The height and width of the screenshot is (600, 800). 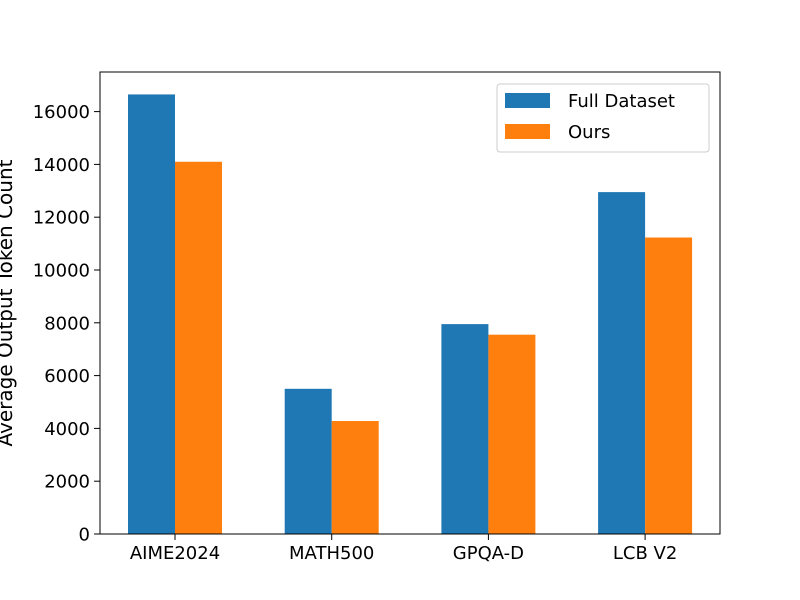 What do you see at coordinates (198, 347) in the screenshot?
I see `bar-ours-aime2024` at bounding box center [198, 347].